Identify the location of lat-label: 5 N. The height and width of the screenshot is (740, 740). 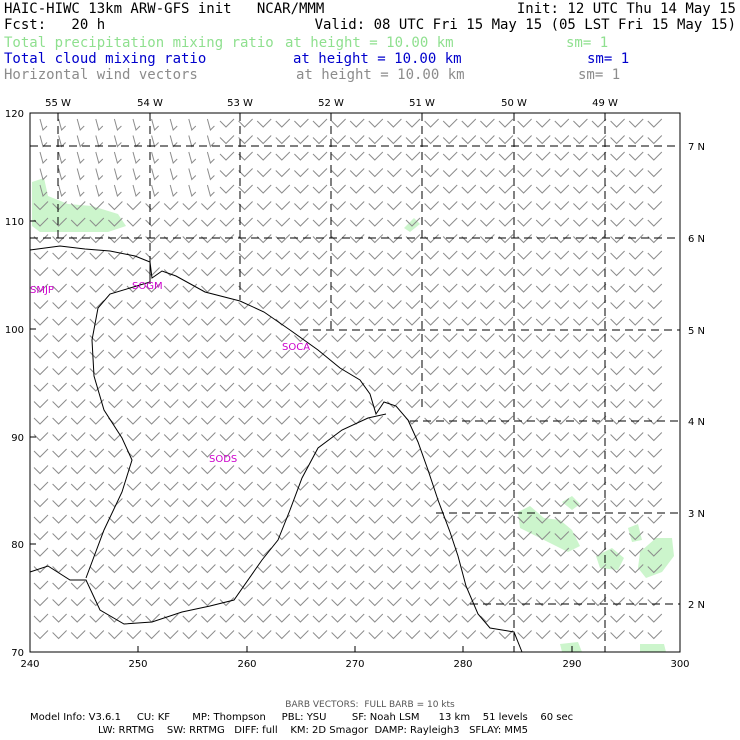
(696, 331).